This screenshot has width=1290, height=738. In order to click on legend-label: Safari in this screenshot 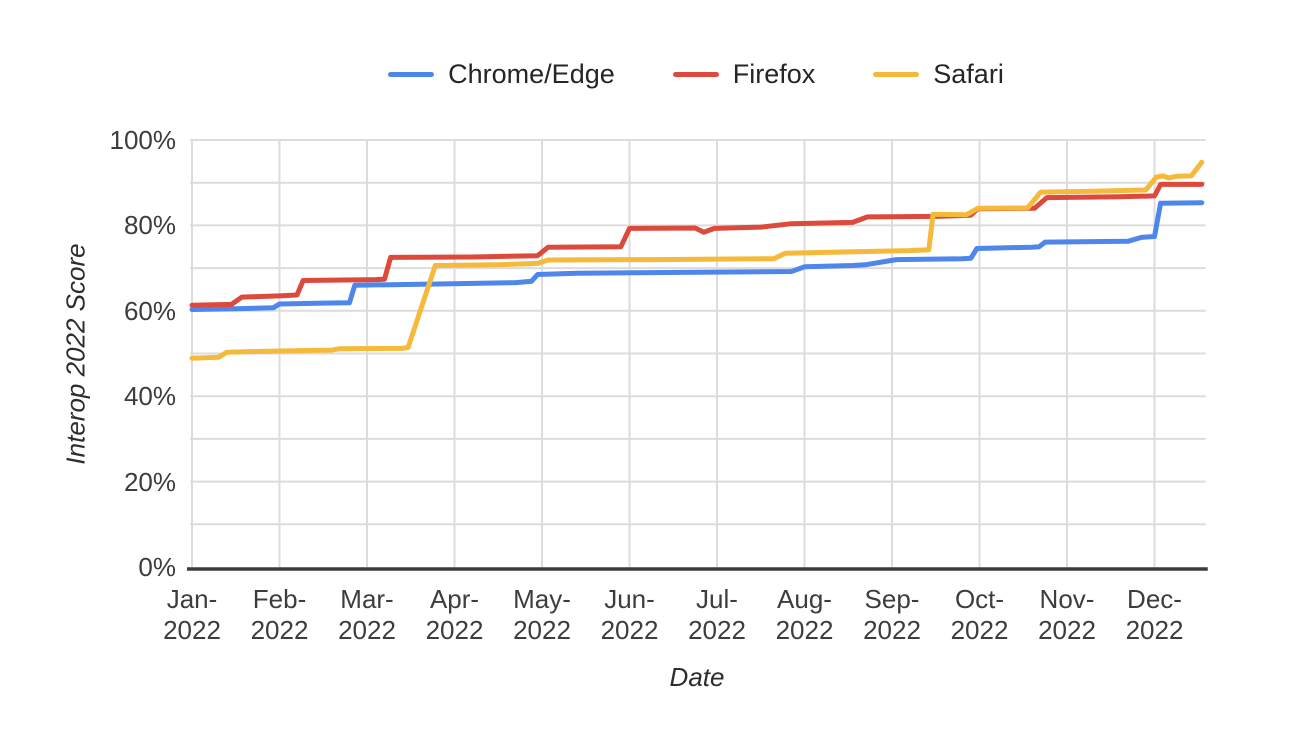, I will do `click(968, 73)`.